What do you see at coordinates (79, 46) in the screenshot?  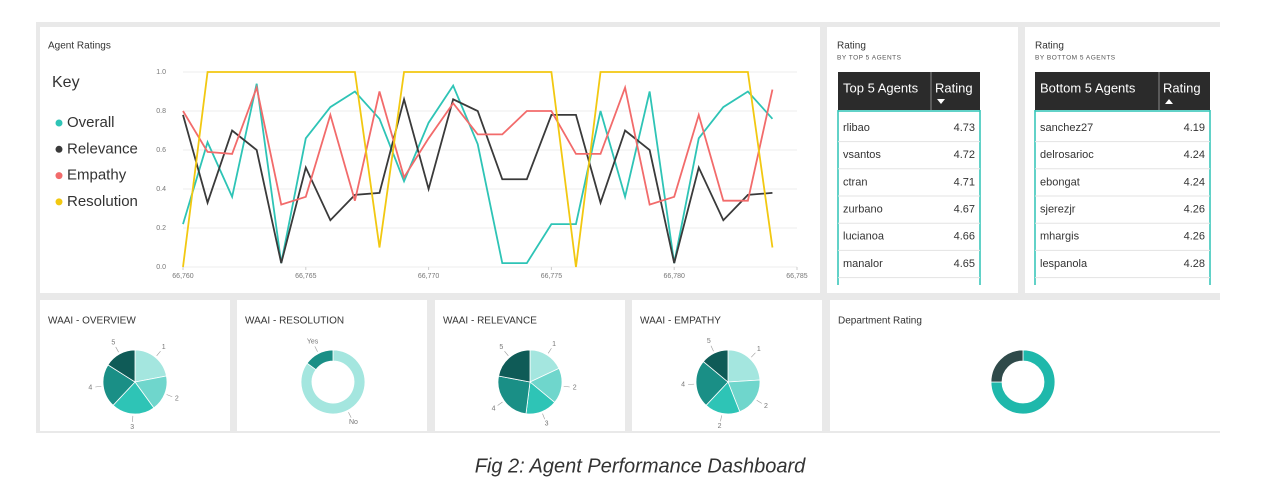 I see `chart-title: Agent Ratings` at bounding box center [79, 46].